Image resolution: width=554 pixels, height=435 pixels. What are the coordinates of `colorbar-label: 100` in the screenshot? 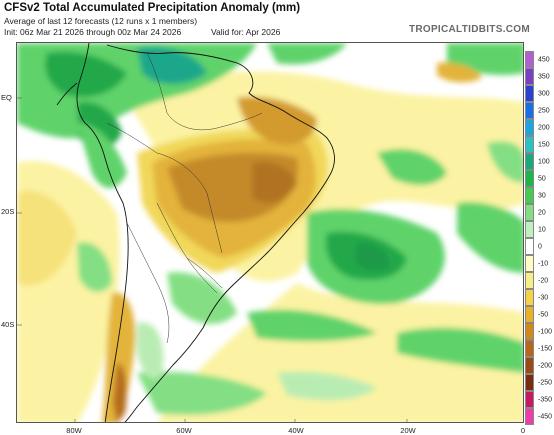 It's located at (544, 161).